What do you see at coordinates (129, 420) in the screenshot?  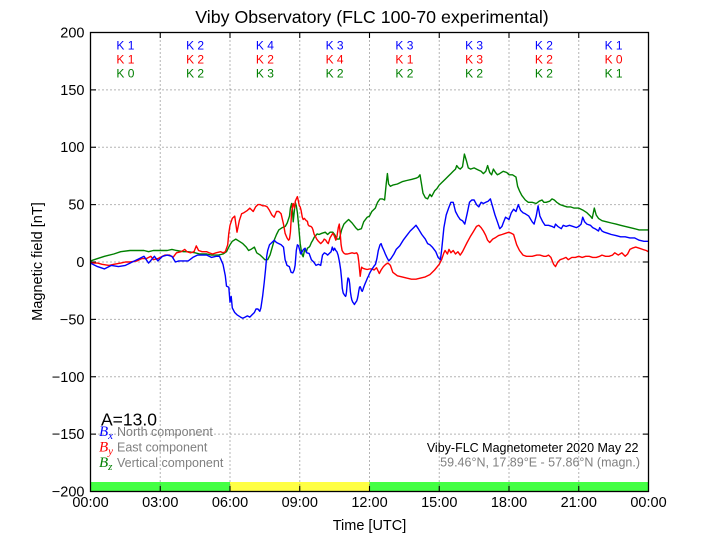 I see `svg-text: A=13.0` at bounding box center [129, 420].